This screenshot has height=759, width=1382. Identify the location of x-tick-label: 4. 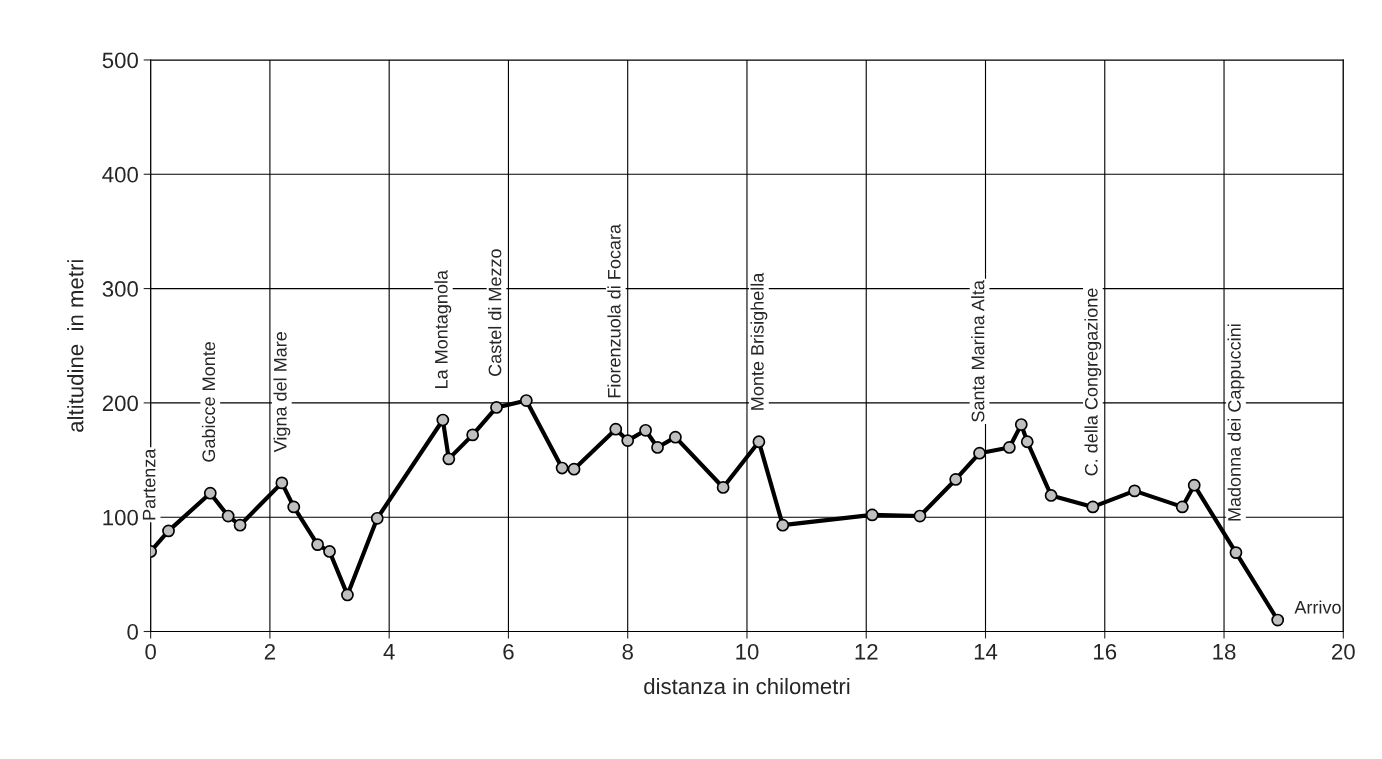
(389, 652).